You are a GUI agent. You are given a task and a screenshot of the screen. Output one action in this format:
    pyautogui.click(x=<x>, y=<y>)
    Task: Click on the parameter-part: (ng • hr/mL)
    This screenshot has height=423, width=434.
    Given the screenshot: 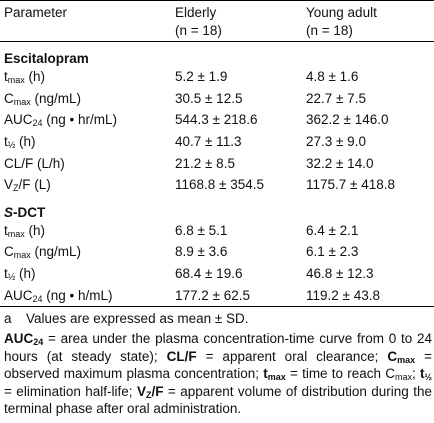 What is the action you would take?
    pyautogui.click(x=80, y=120)
    